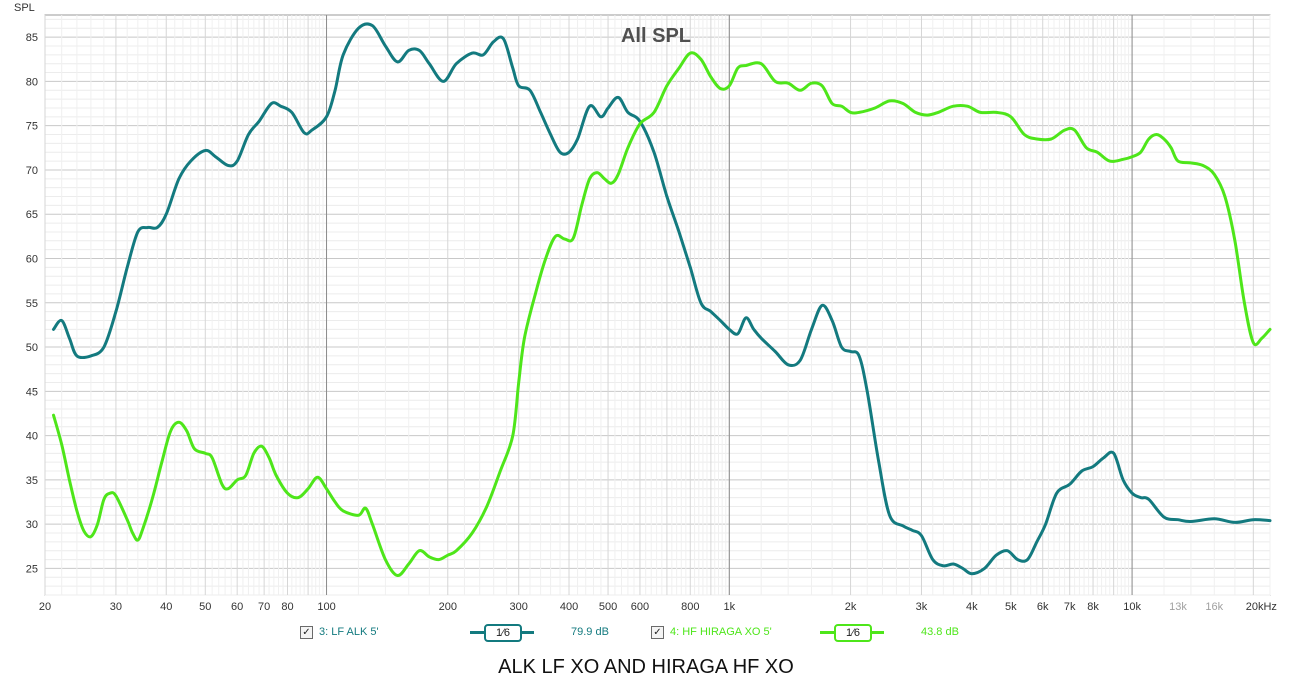  Describe the element at coordinates (729, 607) in the screenshot. I see `x-tick-label: 1k` at that location.